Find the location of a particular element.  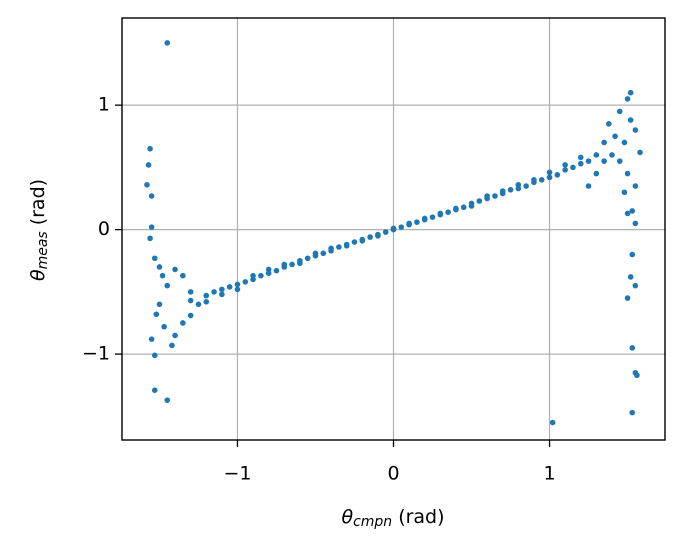

y-tick-label: 0 is located at coordinates (104, 229).